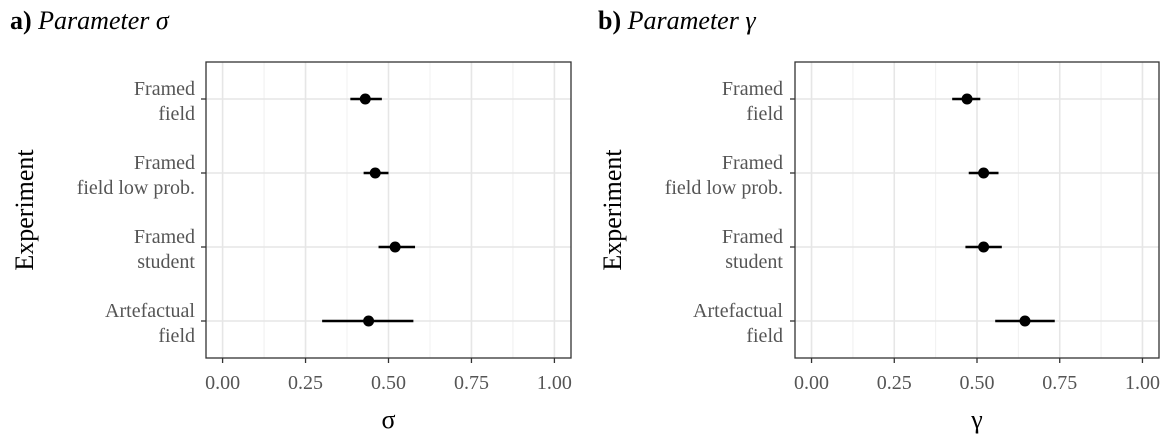  I want to click on x-axis-title: σ, so click(388, 419).